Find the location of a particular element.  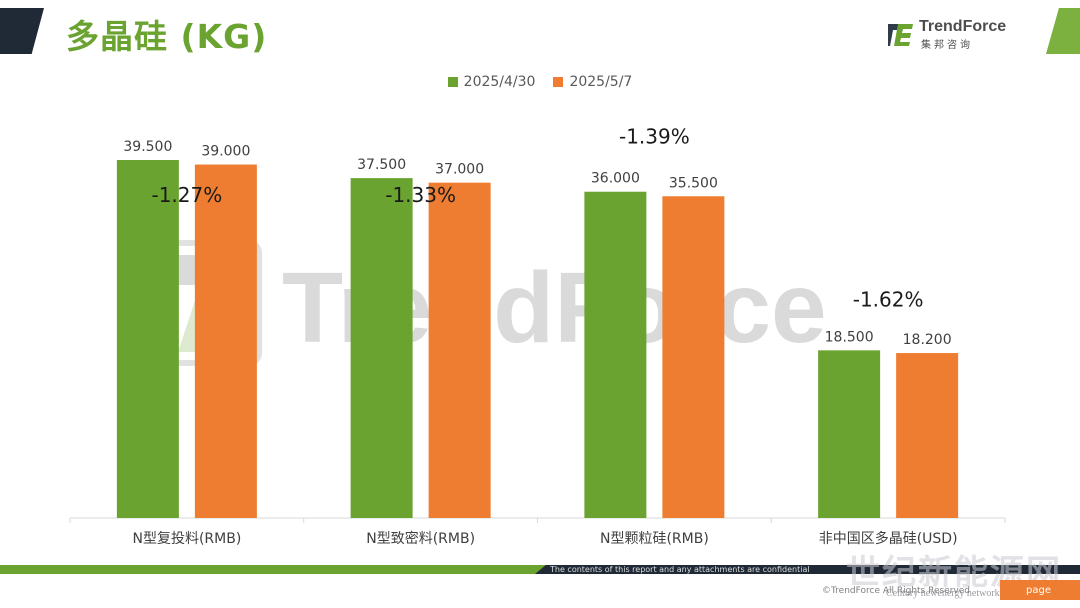

category-label: N型复投料(RMB) is located at coordinates (186, 538).